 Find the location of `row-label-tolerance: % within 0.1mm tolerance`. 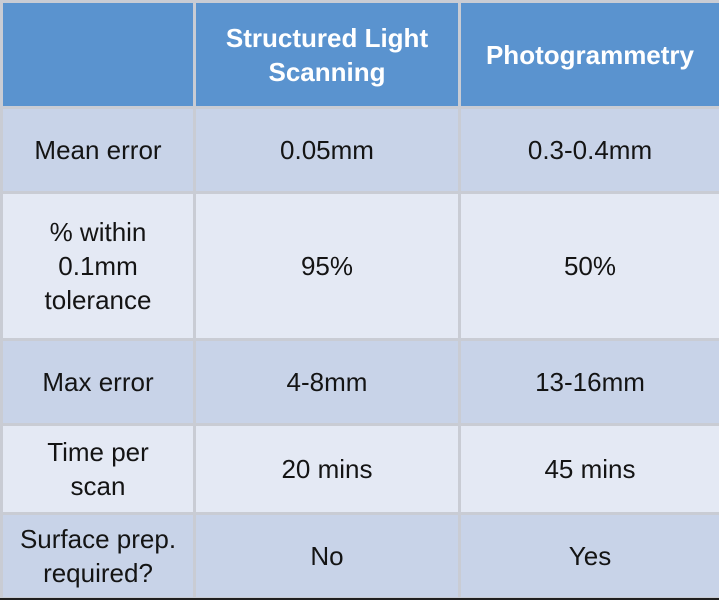

row-label-tolerance: % within 0.1mm tolerance is located at coordinates (98, 266).